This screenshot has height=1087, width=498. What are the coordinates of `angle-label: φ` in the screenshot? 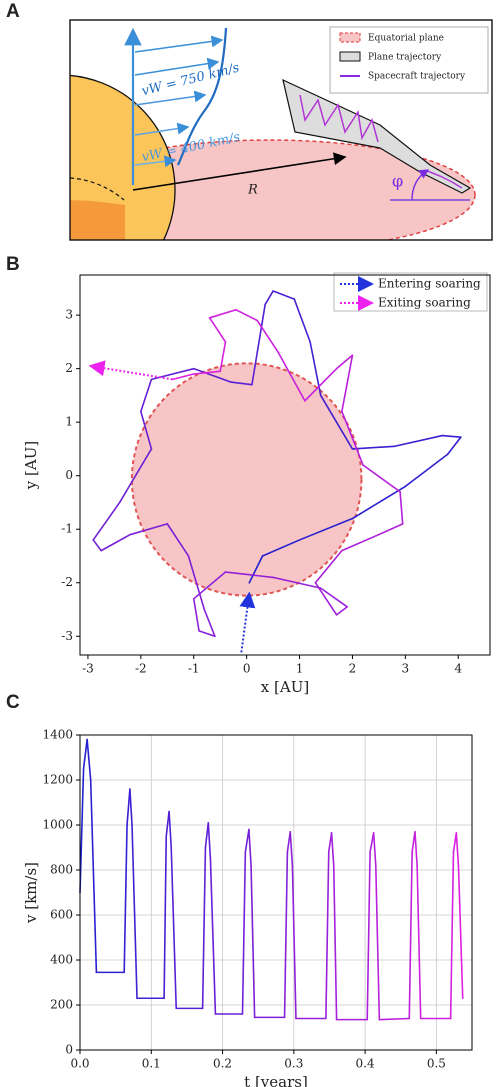 It's located at (397, 181).